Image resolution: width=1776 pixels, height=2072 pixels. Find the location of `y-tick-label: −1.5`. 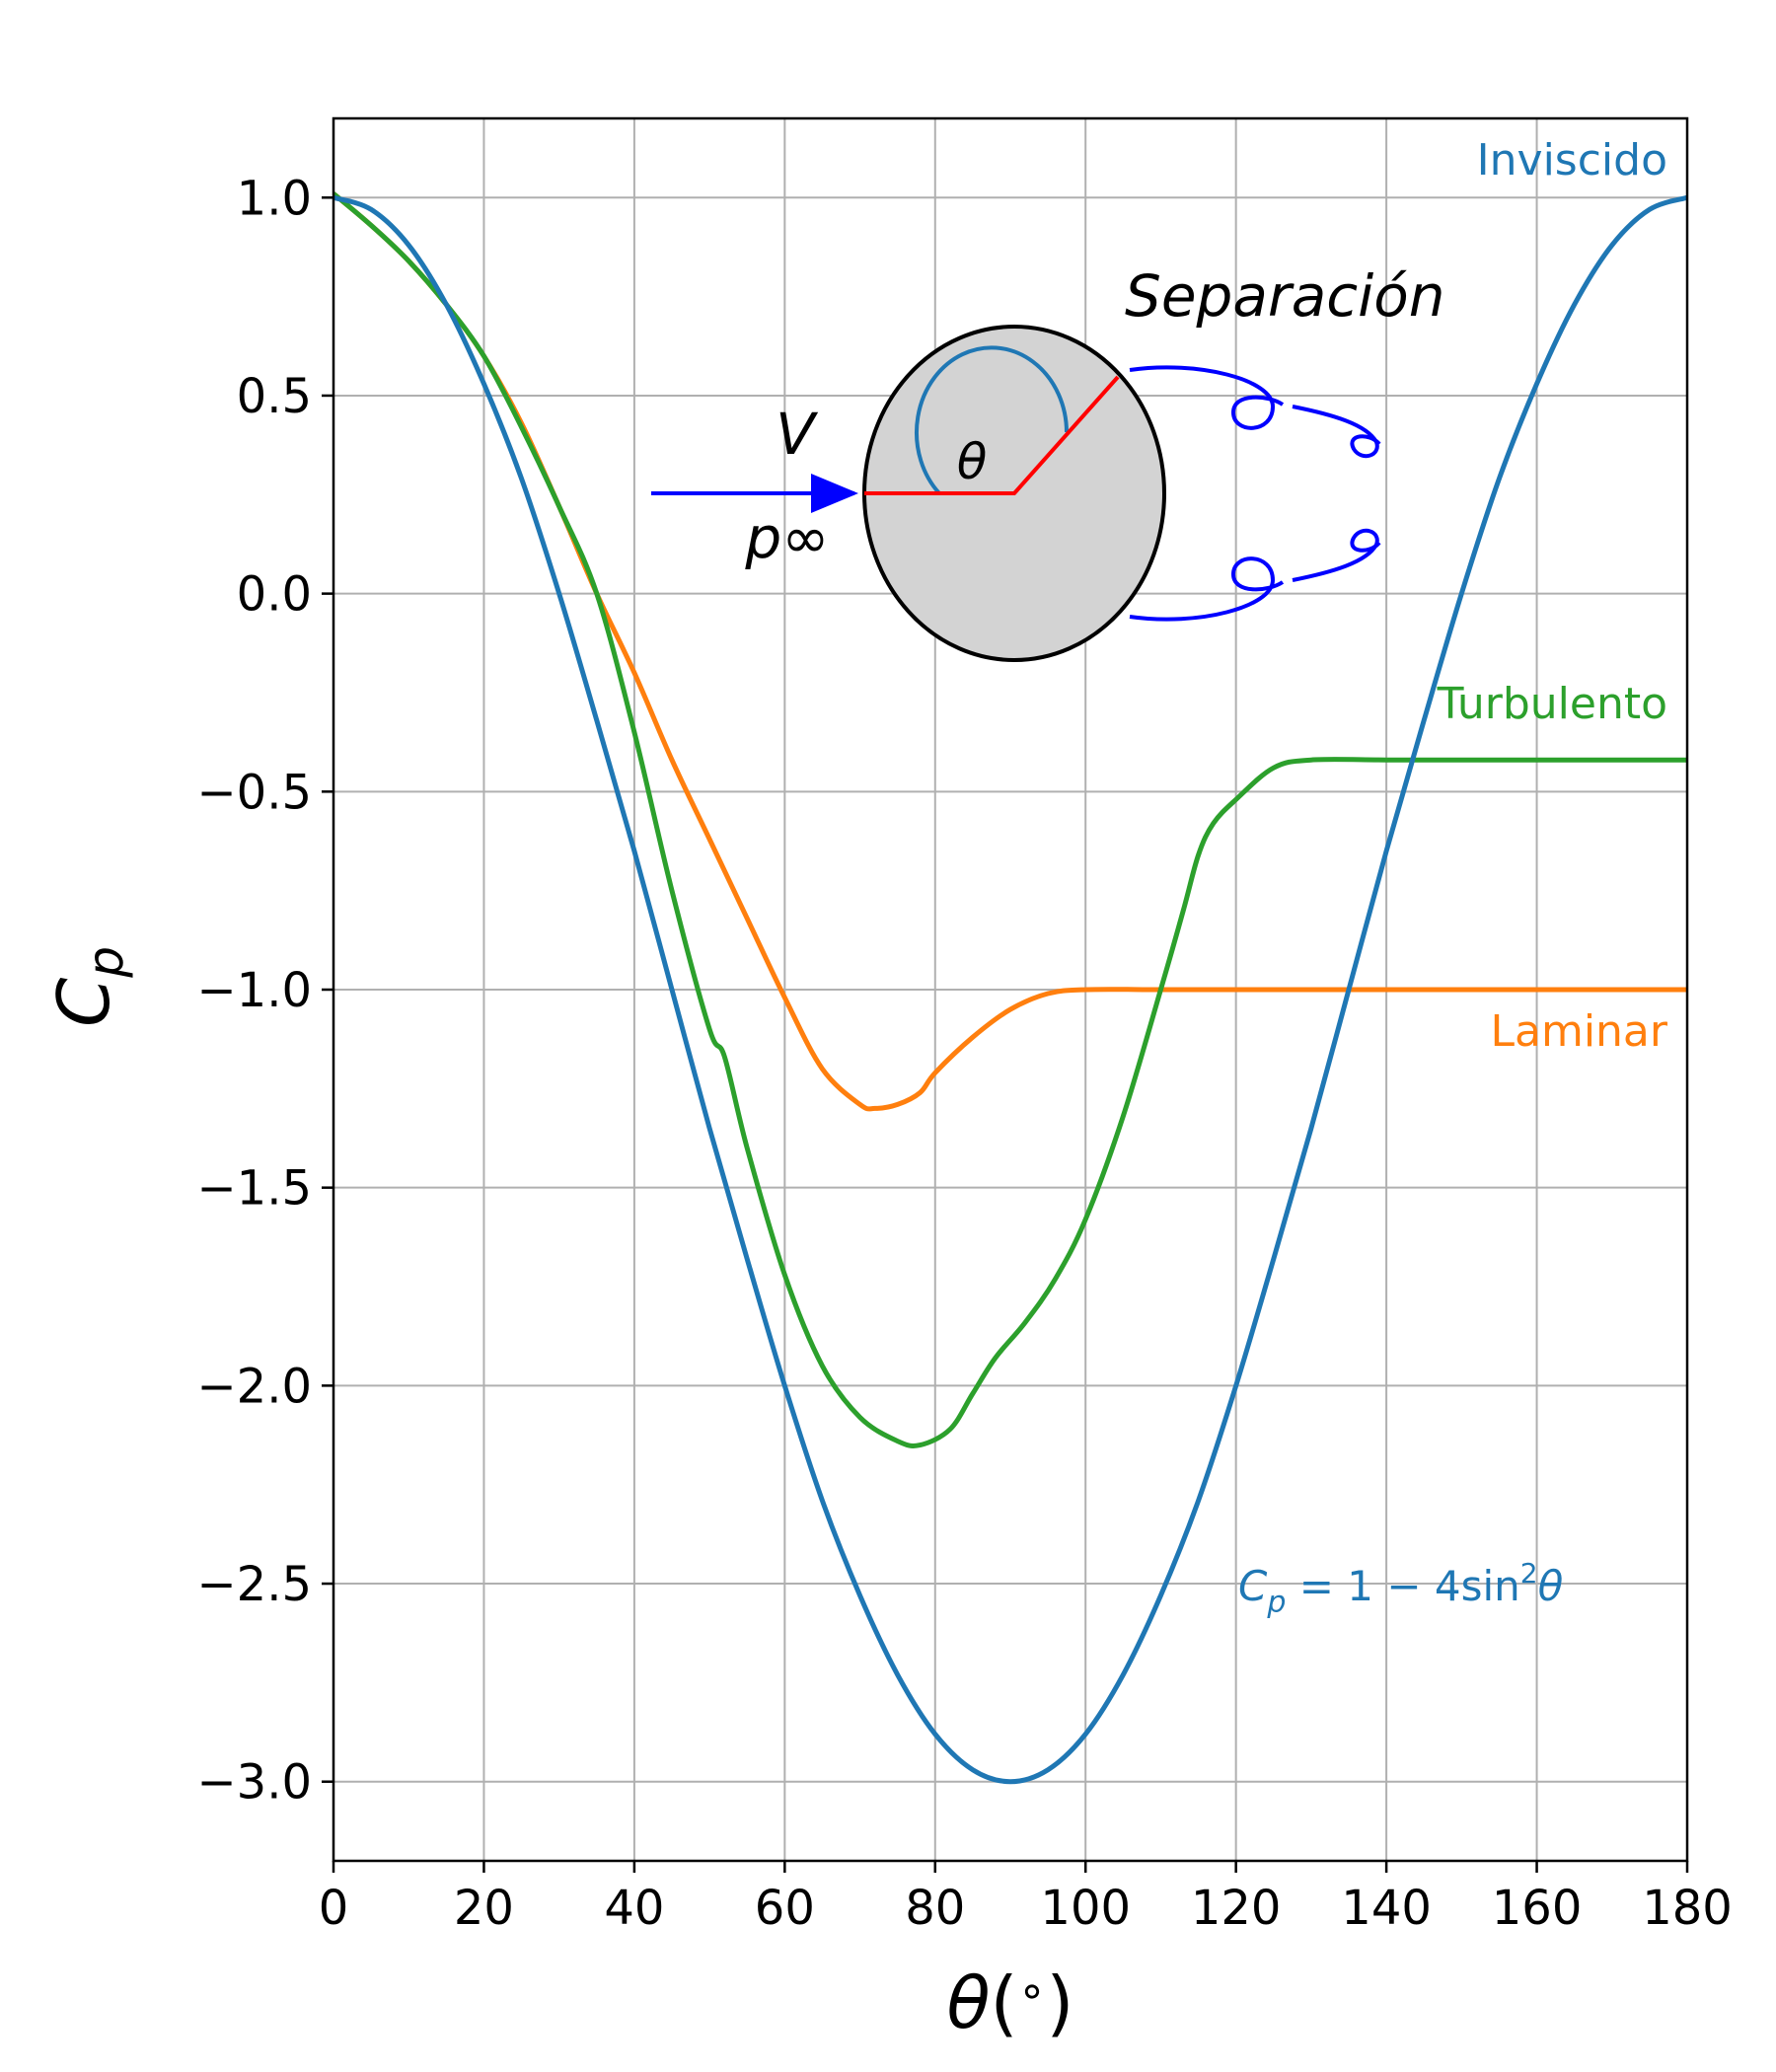

y-tick-label: −1.5 is located at coordinates (254, 1189).